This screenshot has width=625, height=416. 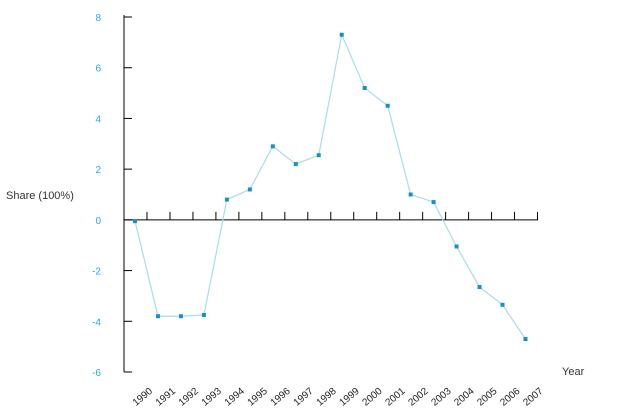 I want to click on x-tick-label: 2006, so click(x=510, y=397).